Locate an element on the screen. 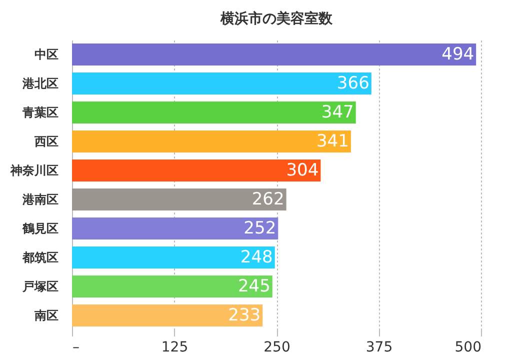 The height and width of the screenshot is (364, 524). data-label: 248 is located at coordinates (256, 258).